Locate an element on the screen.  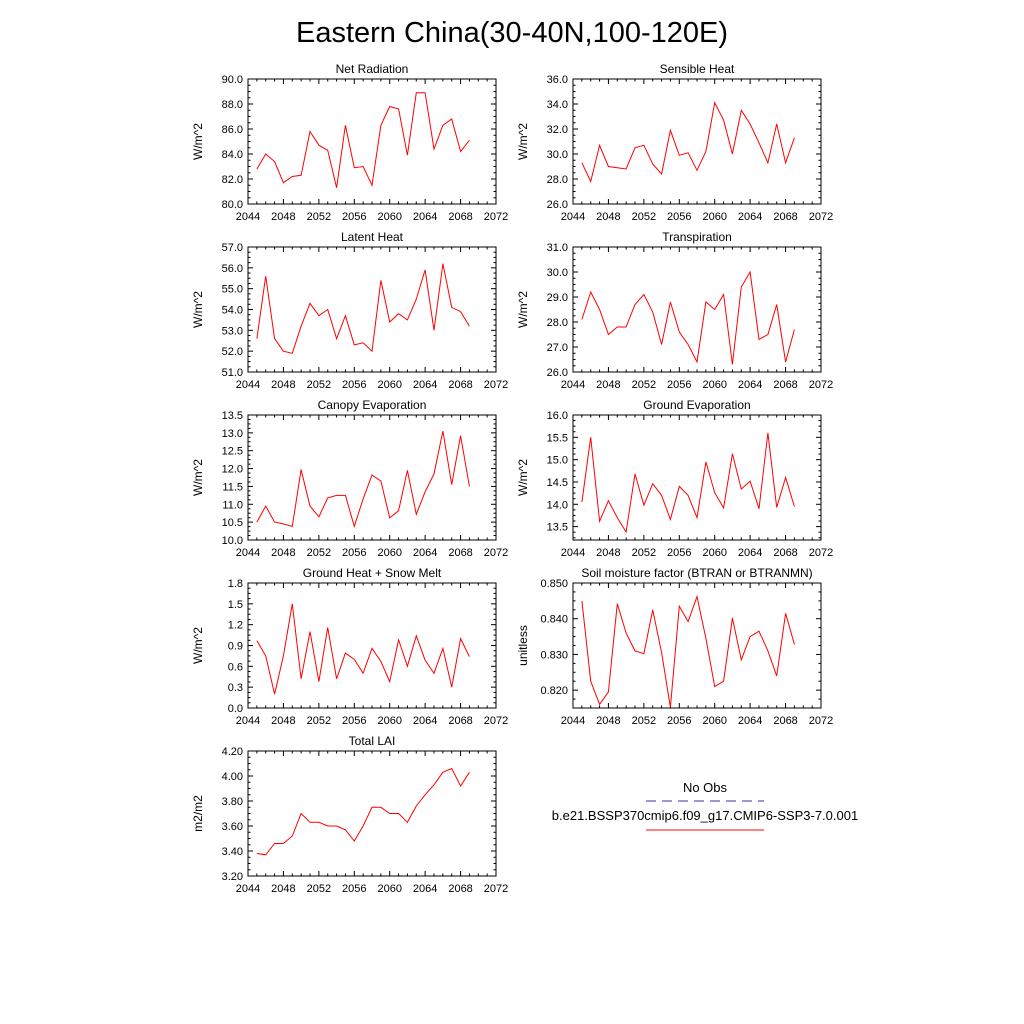
y-tick-label: 26.0 is located at coordinates (557, 373).